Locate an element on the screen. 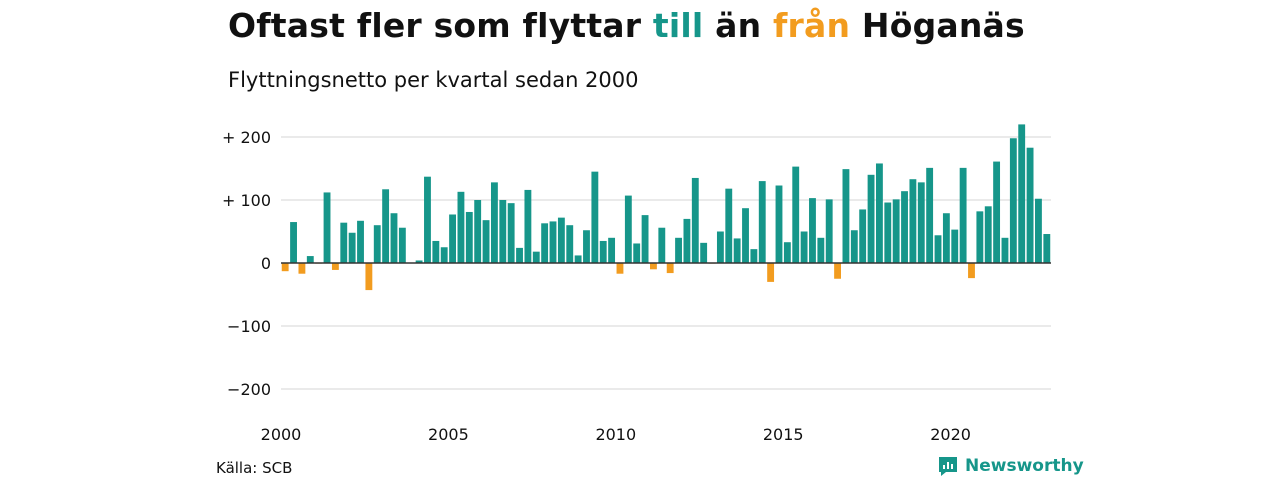 The width and height of the screenshot is (1280, 480). x-tick-label: 2015 is located at coordinates (783, 434).